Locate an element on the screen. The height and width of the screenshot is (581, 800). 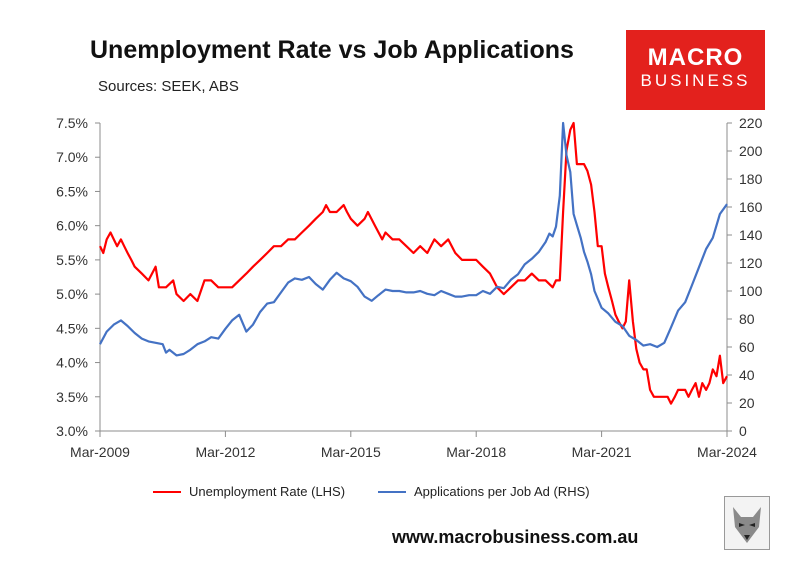
left-y-tick-label: 6.0% is located at coordinates (72, 226).